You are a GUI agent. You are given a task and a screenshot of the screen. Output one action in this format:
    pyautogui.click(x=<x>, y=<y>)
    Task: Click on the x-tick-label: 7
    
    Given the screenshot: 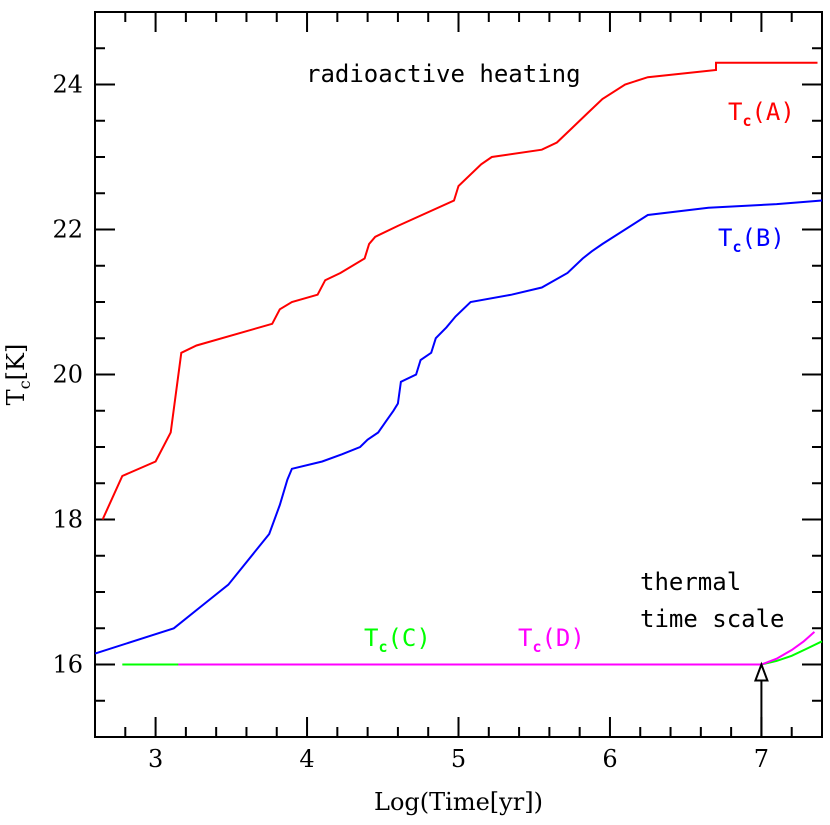 What is the action you would take?
    pyautogui.click(x=761, y=759)
    